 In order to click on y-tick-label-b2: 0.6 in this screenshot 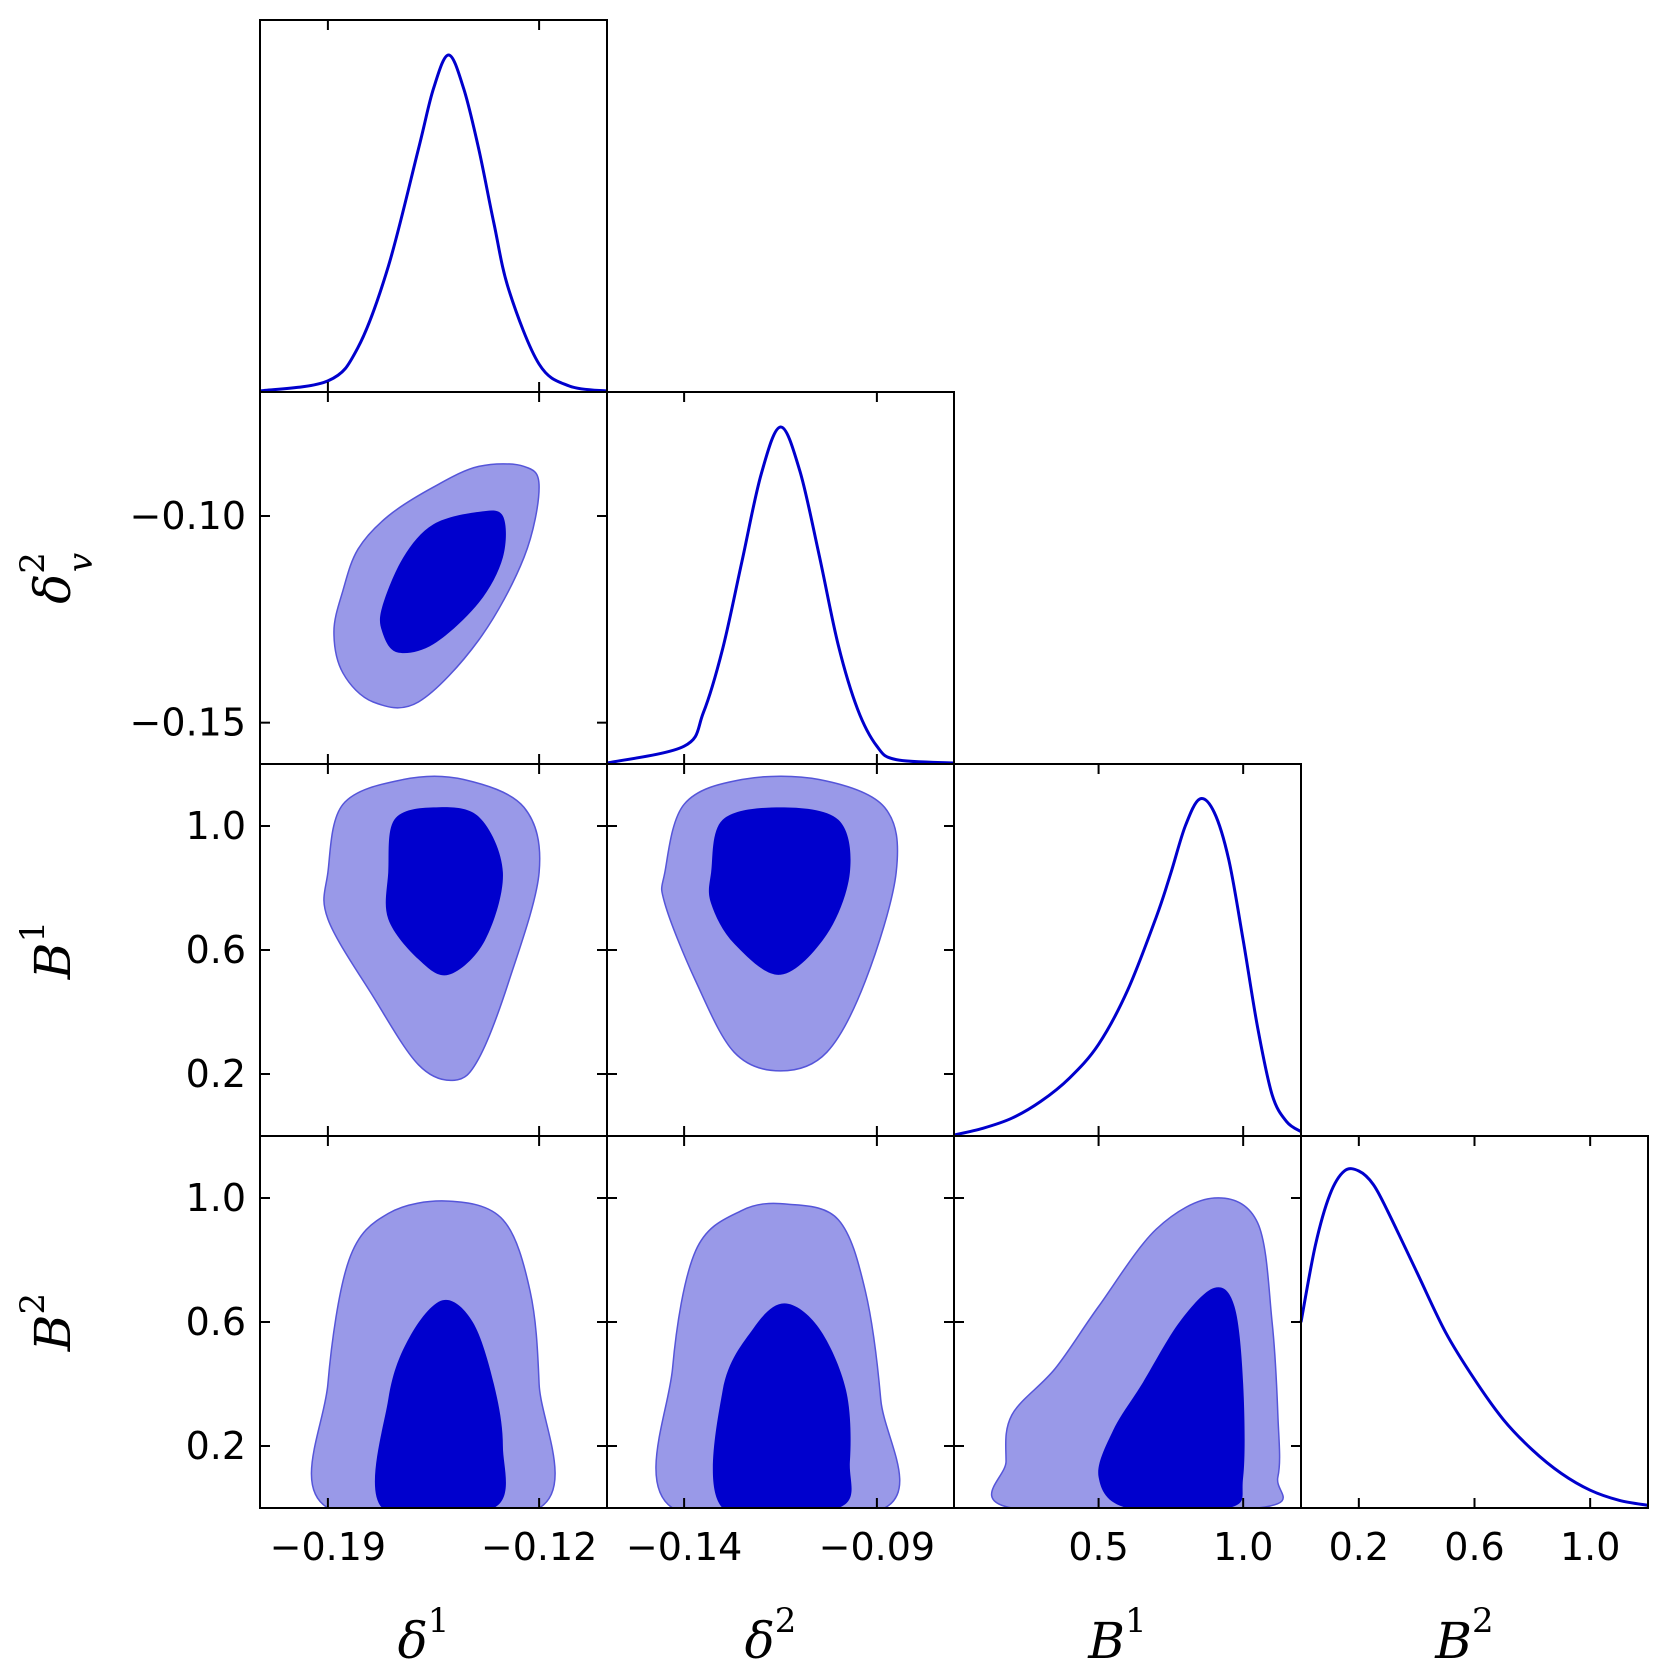, I will do `click(216, 1322)`.